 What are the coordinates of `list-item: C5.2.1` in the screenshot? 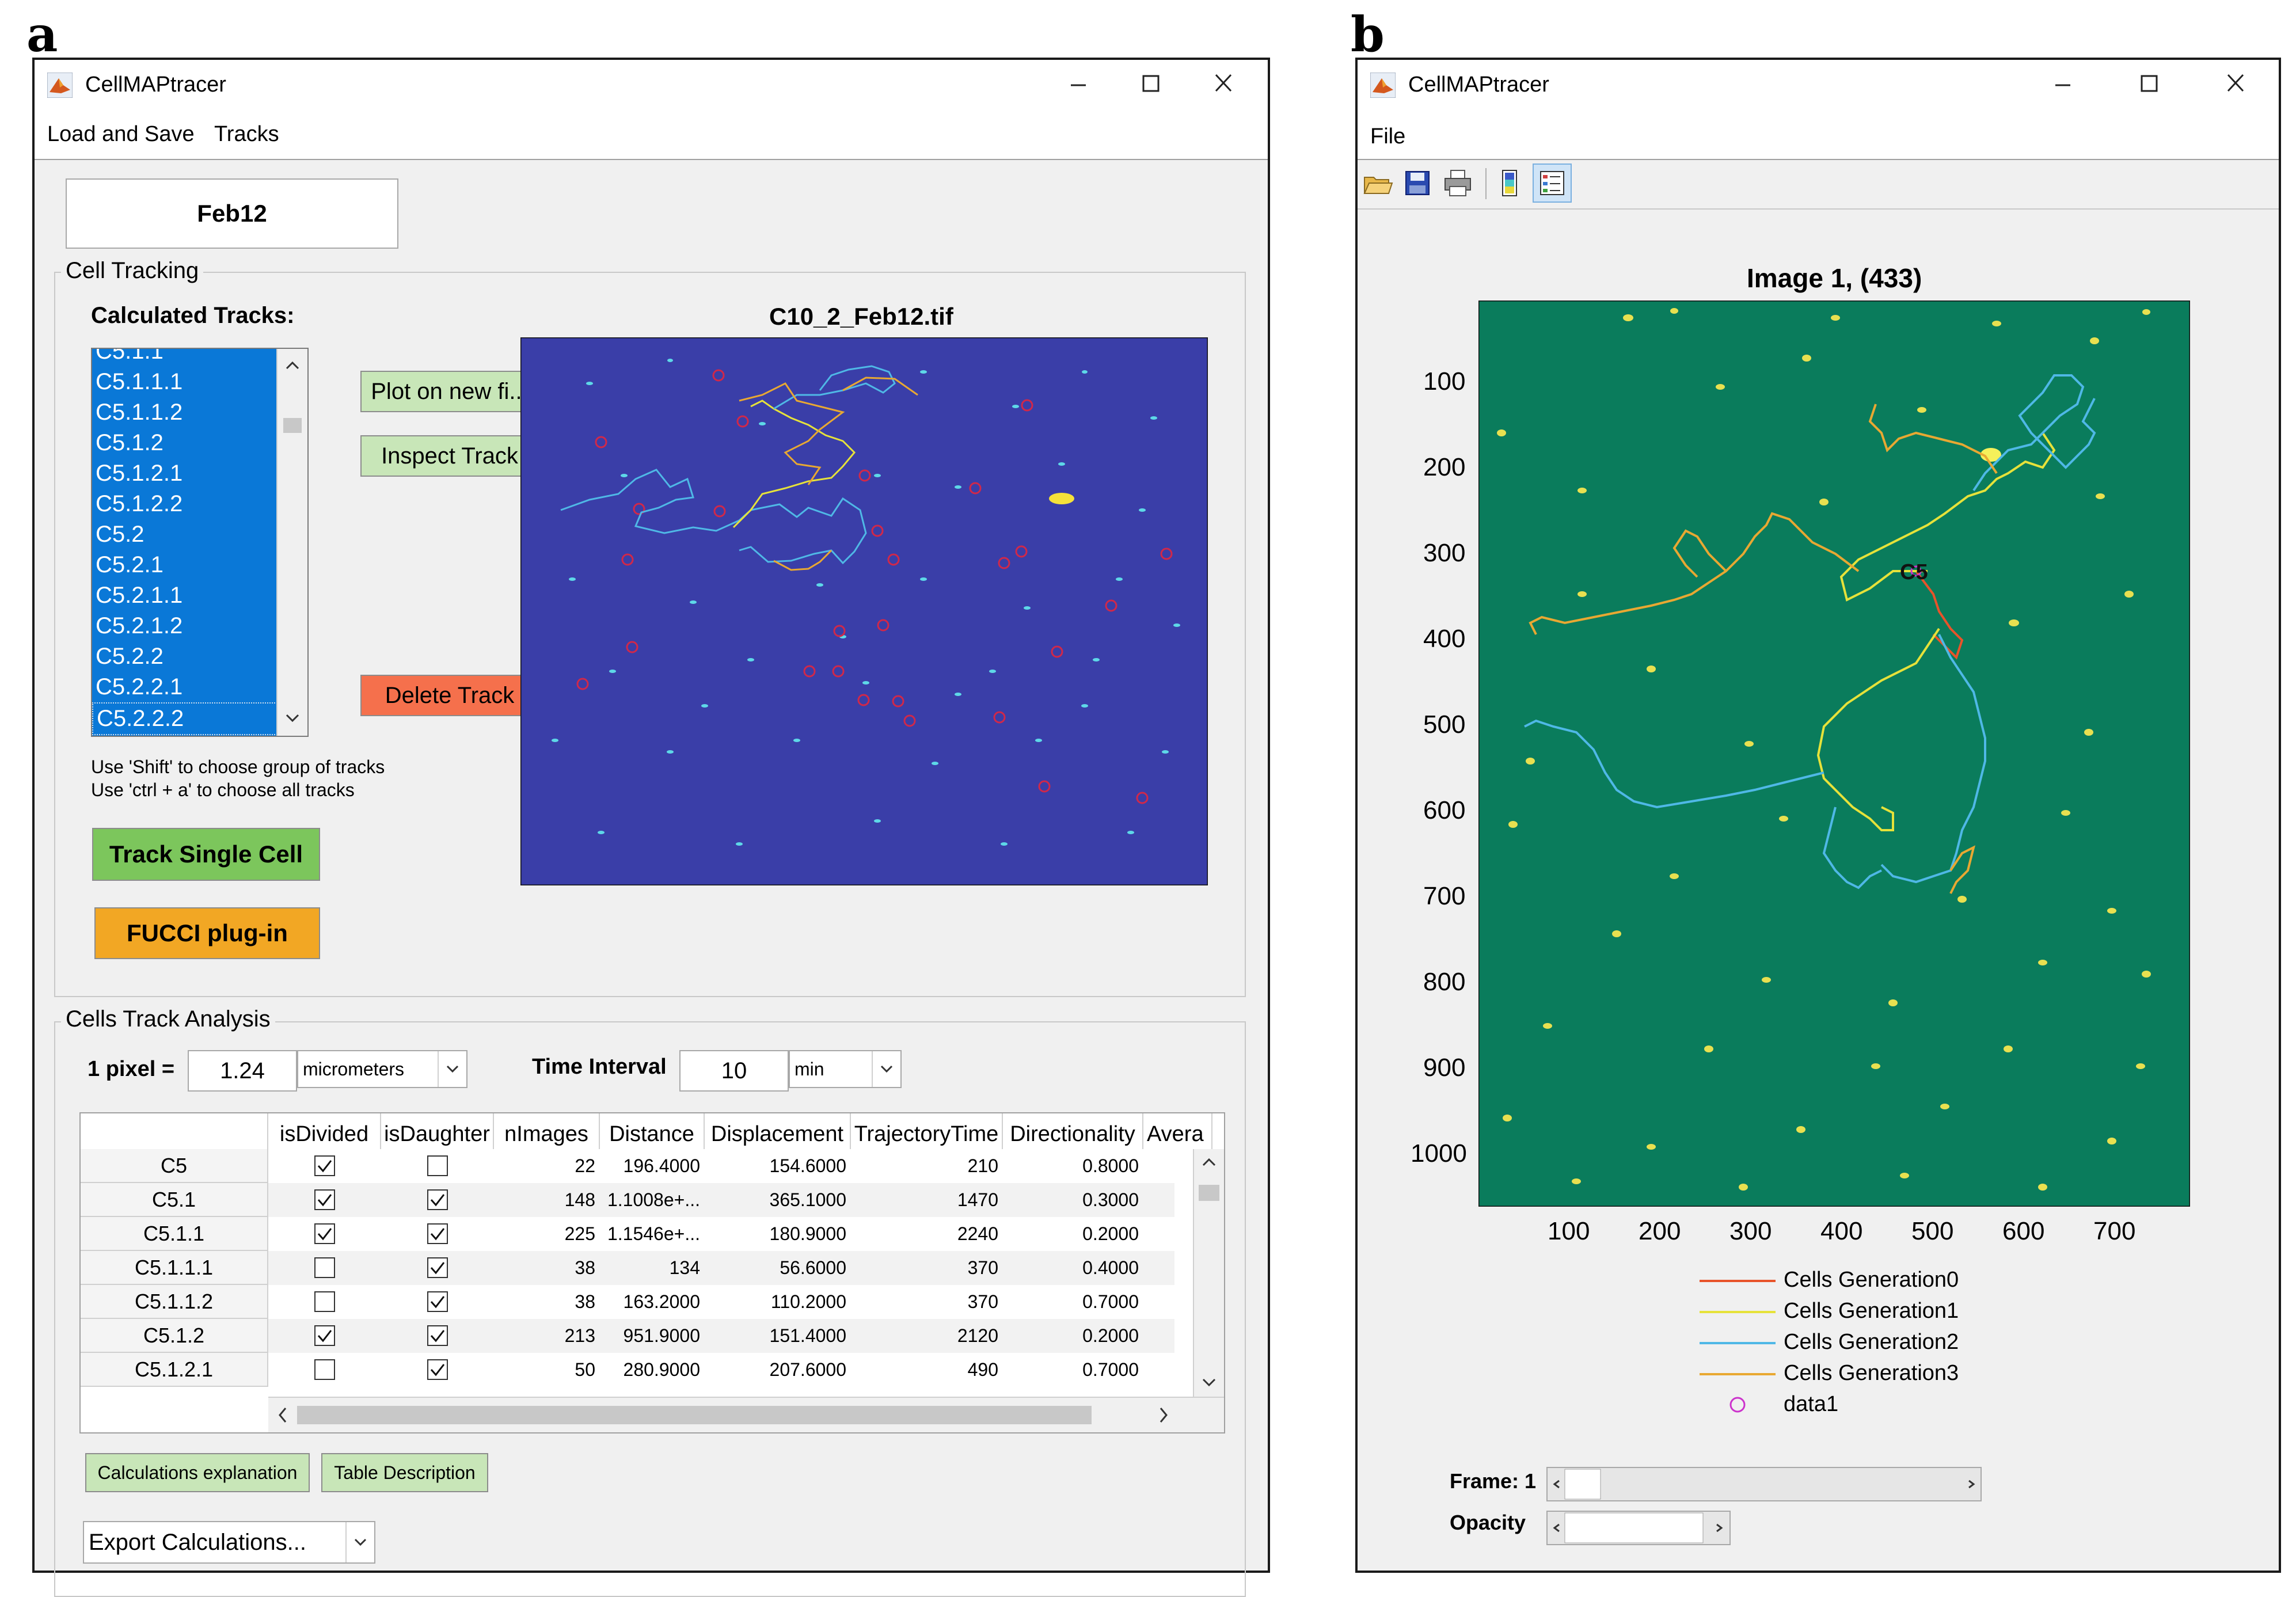 It's located at (130, 564).